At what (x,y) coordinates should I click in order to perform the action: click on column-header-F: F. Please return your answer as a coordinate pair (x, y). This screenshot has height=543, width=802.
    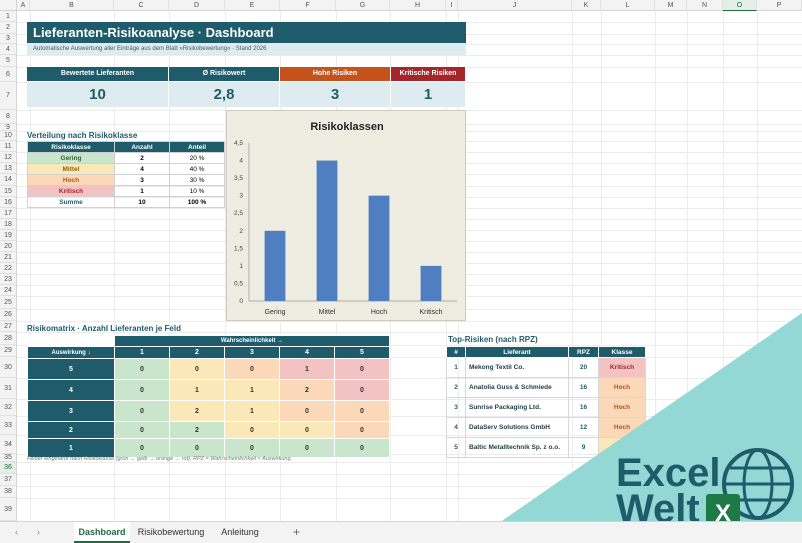
    Looking at the image, I should click on (308, 5).